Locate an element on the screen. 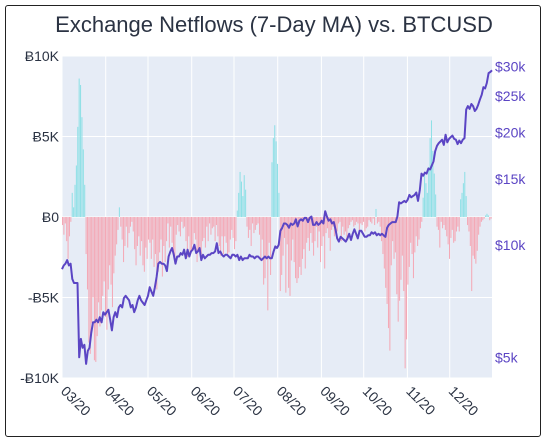 This screenshot has height=444, width=548. right-tick-label: $30k is located at coordinates (510, 66).